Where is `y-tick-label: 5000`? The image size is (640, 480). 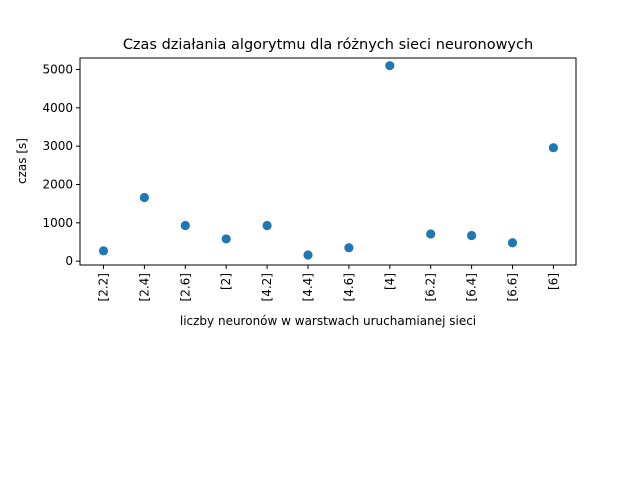 y-tick-label: 5000 is located at coordinates (57, 70).